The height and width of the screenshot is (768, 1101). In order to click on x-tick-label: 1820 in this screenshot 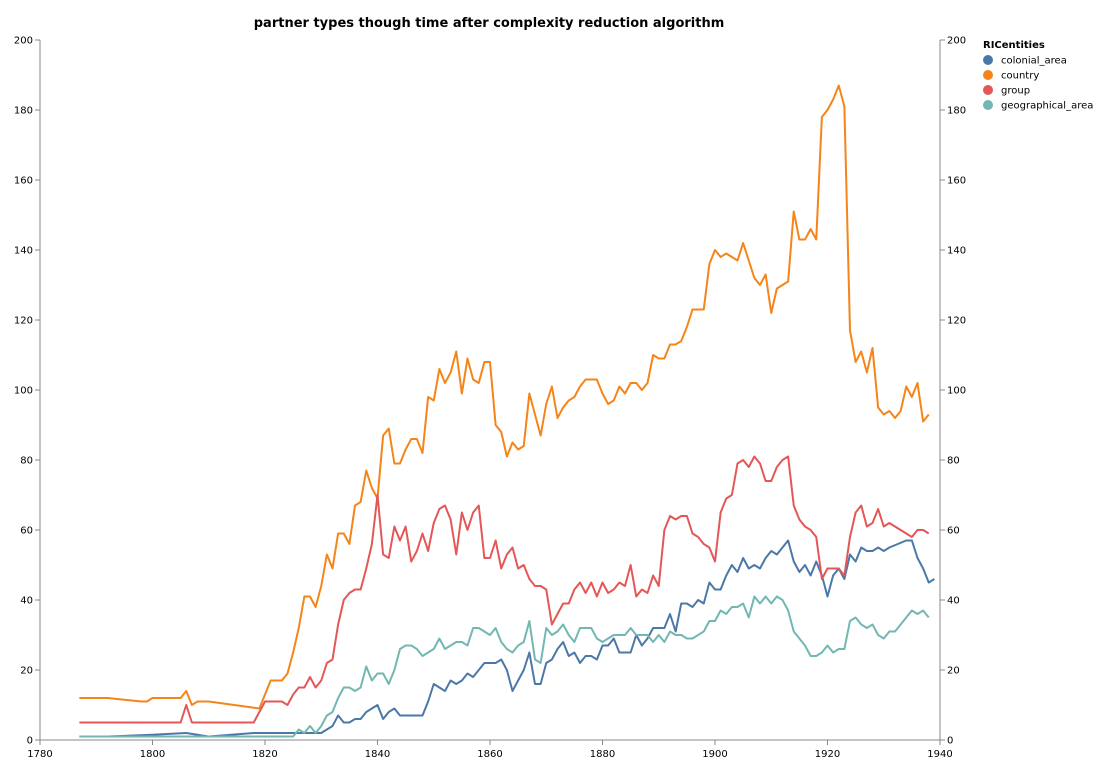, I will do `click(264, 754)`.